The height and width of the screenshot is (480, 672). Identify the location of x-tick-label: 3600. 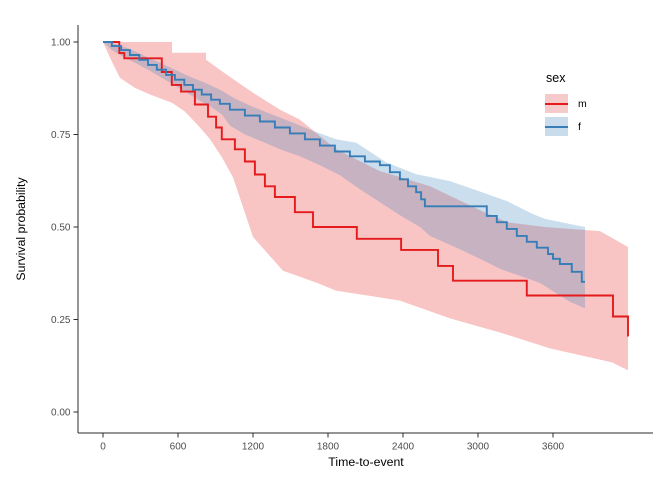
(553, 447).